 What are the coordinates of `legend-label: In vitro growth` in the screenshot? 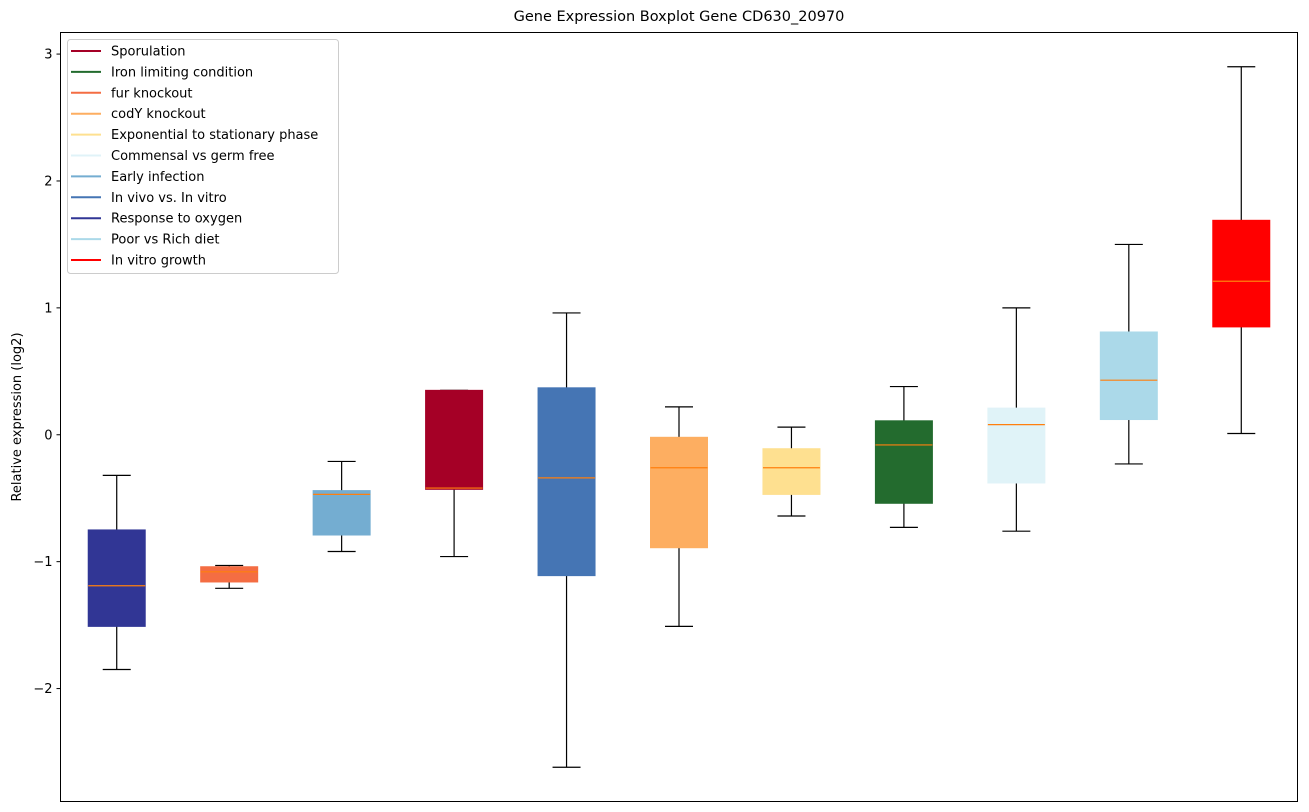 It's located at (158, 261).